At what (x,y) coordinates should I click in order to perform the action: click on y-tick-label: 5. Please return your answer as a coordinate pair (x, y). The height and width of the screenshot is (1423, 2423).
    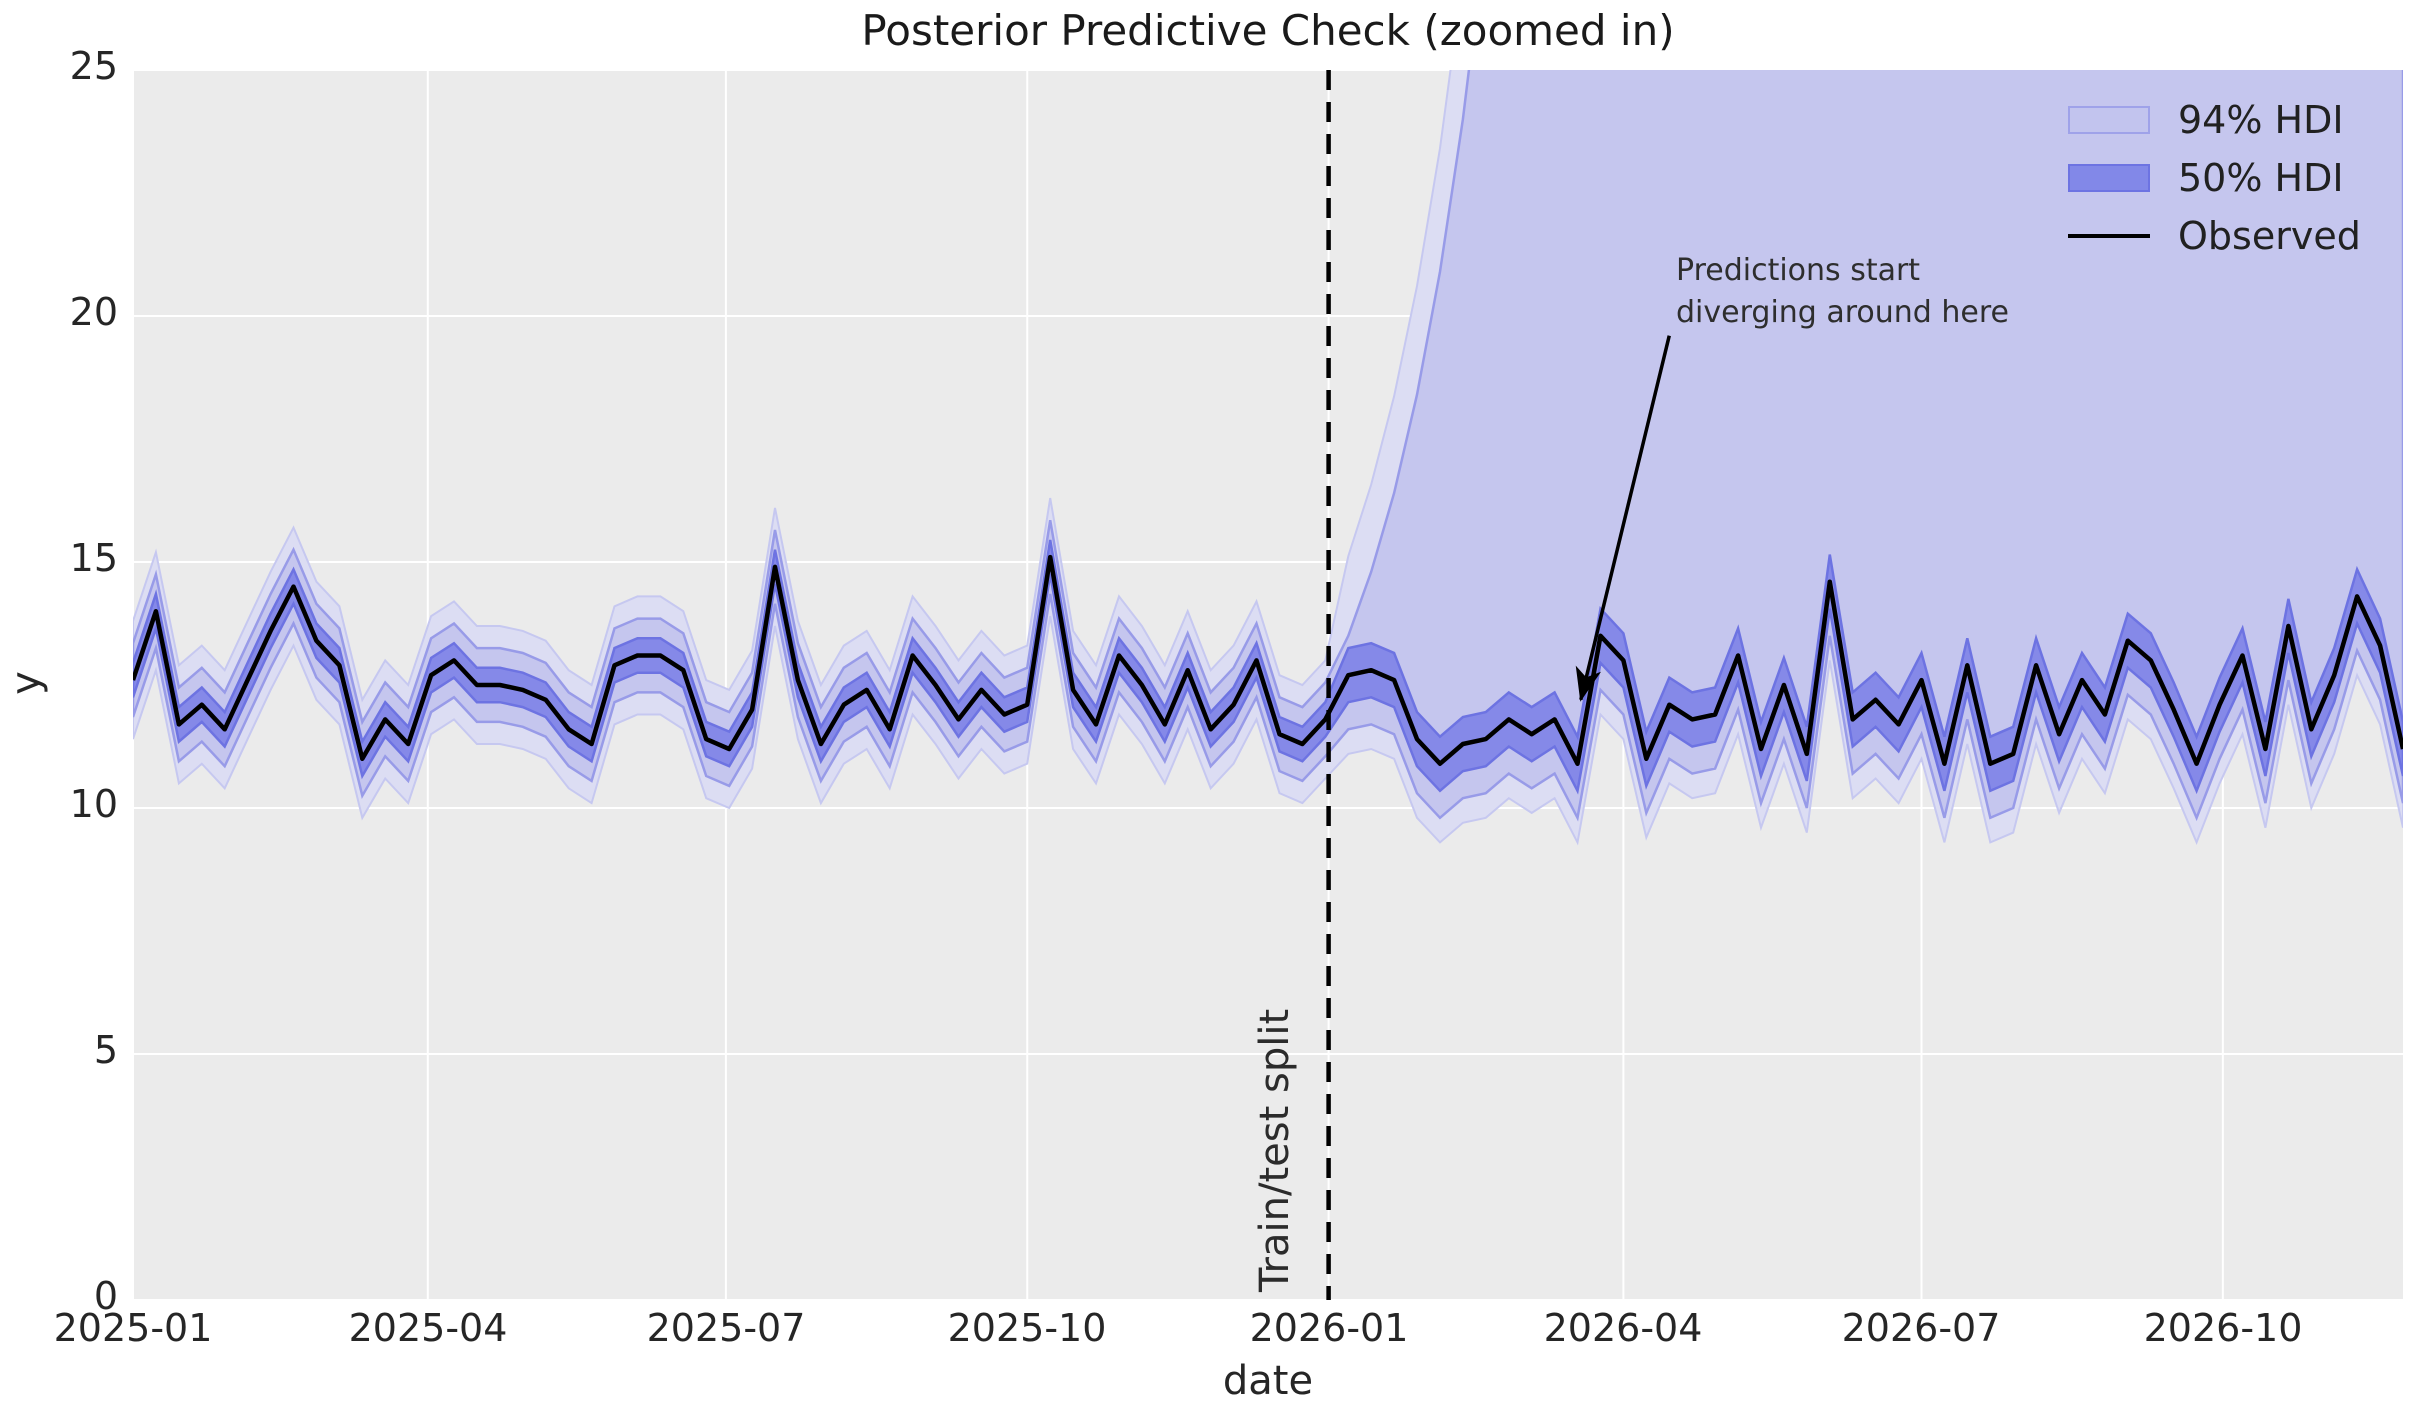
    Looking at the image, I should click on (105, 1050).